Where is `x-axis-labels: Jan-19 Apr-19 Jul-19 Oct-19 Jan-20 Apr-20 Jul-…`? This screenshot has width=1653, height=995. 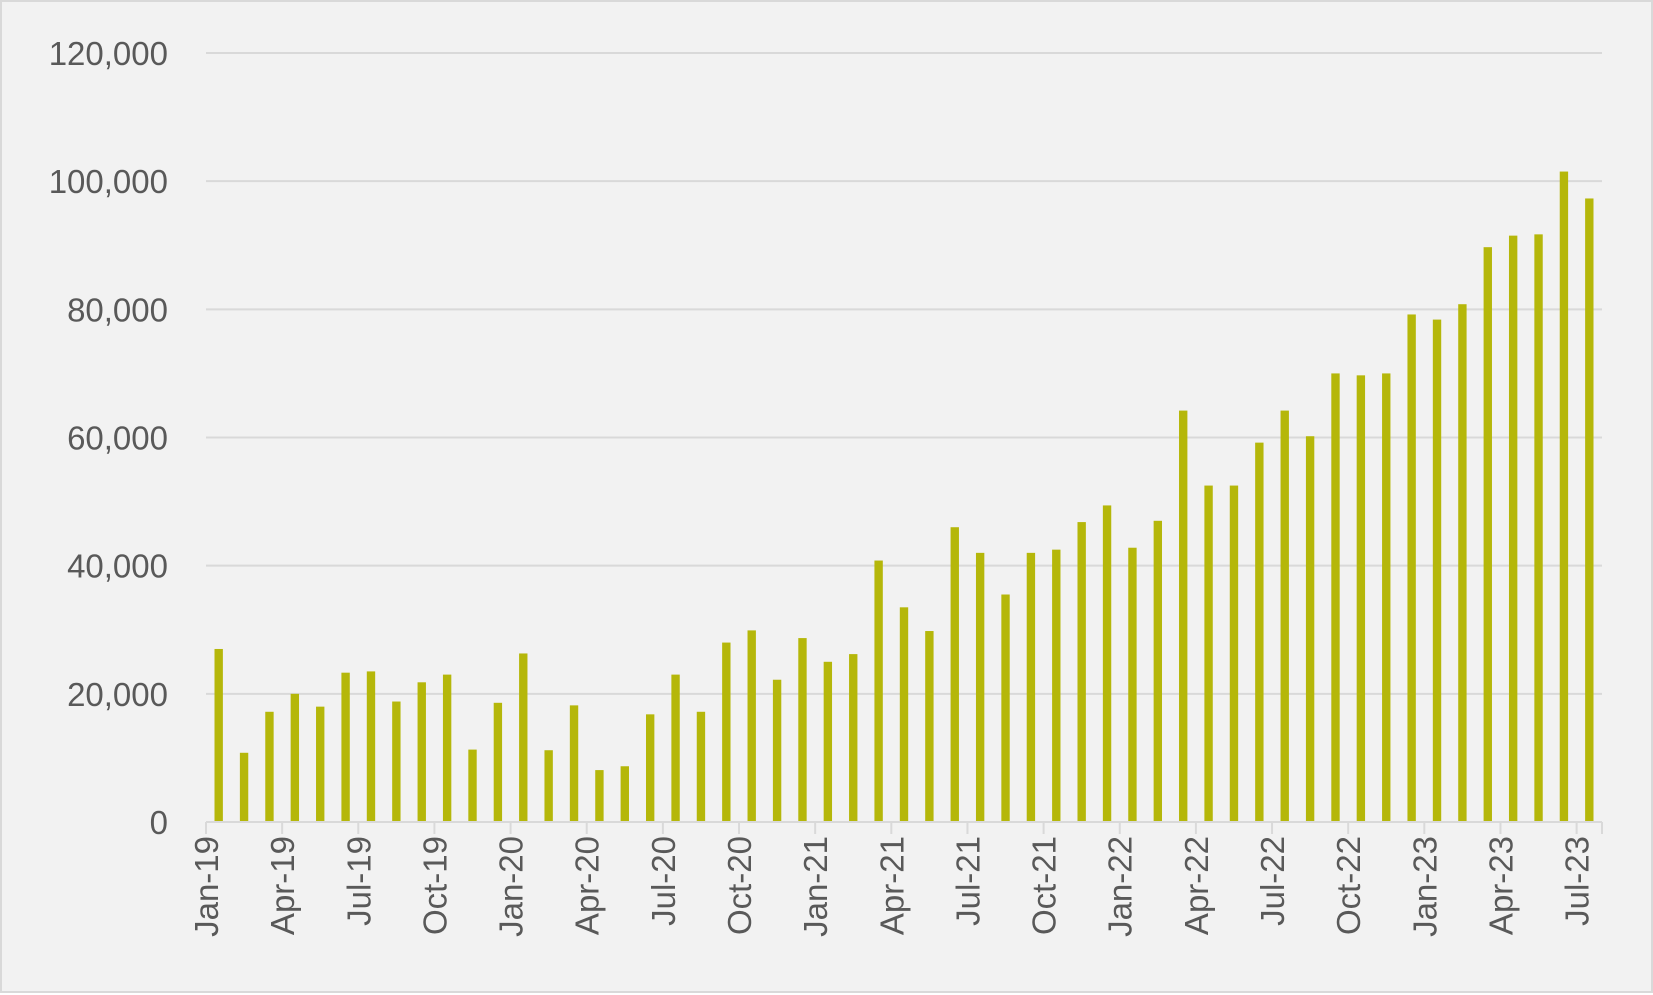
x-axis-labels: Jan-19 Apr-19 Jul-19 Oct-19 Jan-20 Apr-20 Jul-… is located at coordinates (892, 886).